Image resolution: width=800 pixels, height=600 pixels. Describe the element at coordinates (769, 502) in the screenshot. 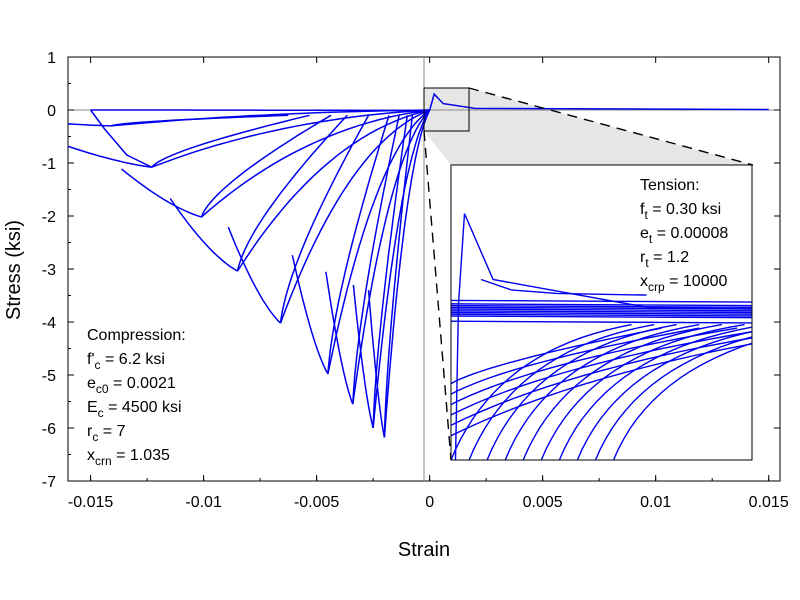

I see `x-tick-label: 0.015` at that location.